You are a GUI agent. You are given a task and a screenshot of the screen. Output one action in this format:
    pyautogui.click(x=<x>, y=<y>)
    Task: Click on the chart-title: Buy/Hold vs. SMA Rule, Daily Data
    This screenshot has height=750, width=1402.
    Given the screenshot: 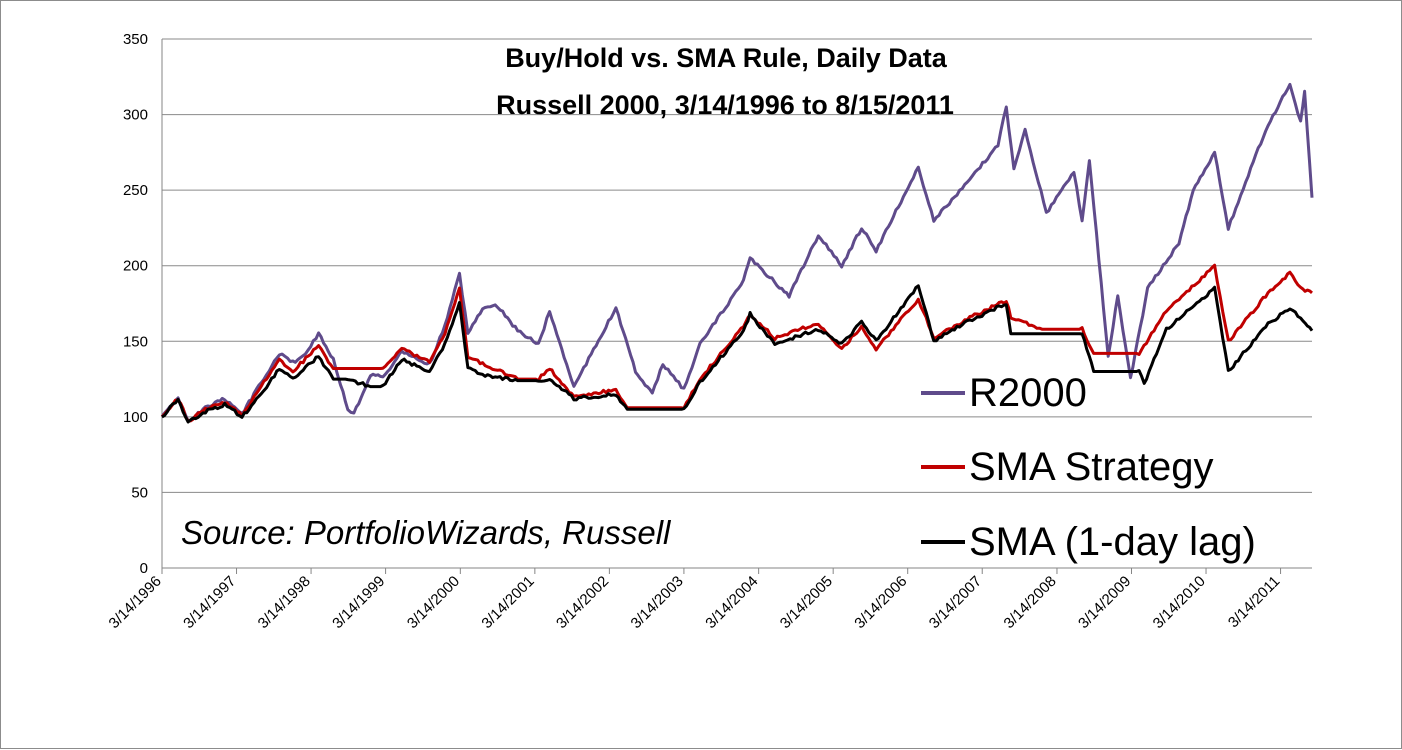 What is the action you would take?
    pyautogui.click(x=726, y=58)
    